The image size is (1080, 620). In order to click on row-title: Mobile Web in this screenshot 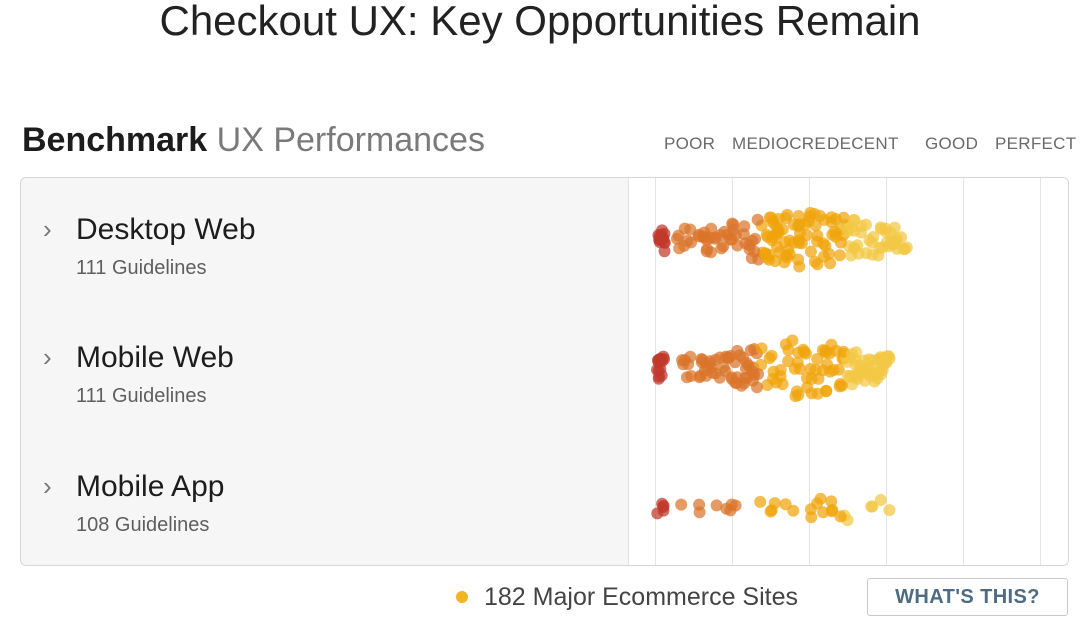, I will do `click(155, 357)`.